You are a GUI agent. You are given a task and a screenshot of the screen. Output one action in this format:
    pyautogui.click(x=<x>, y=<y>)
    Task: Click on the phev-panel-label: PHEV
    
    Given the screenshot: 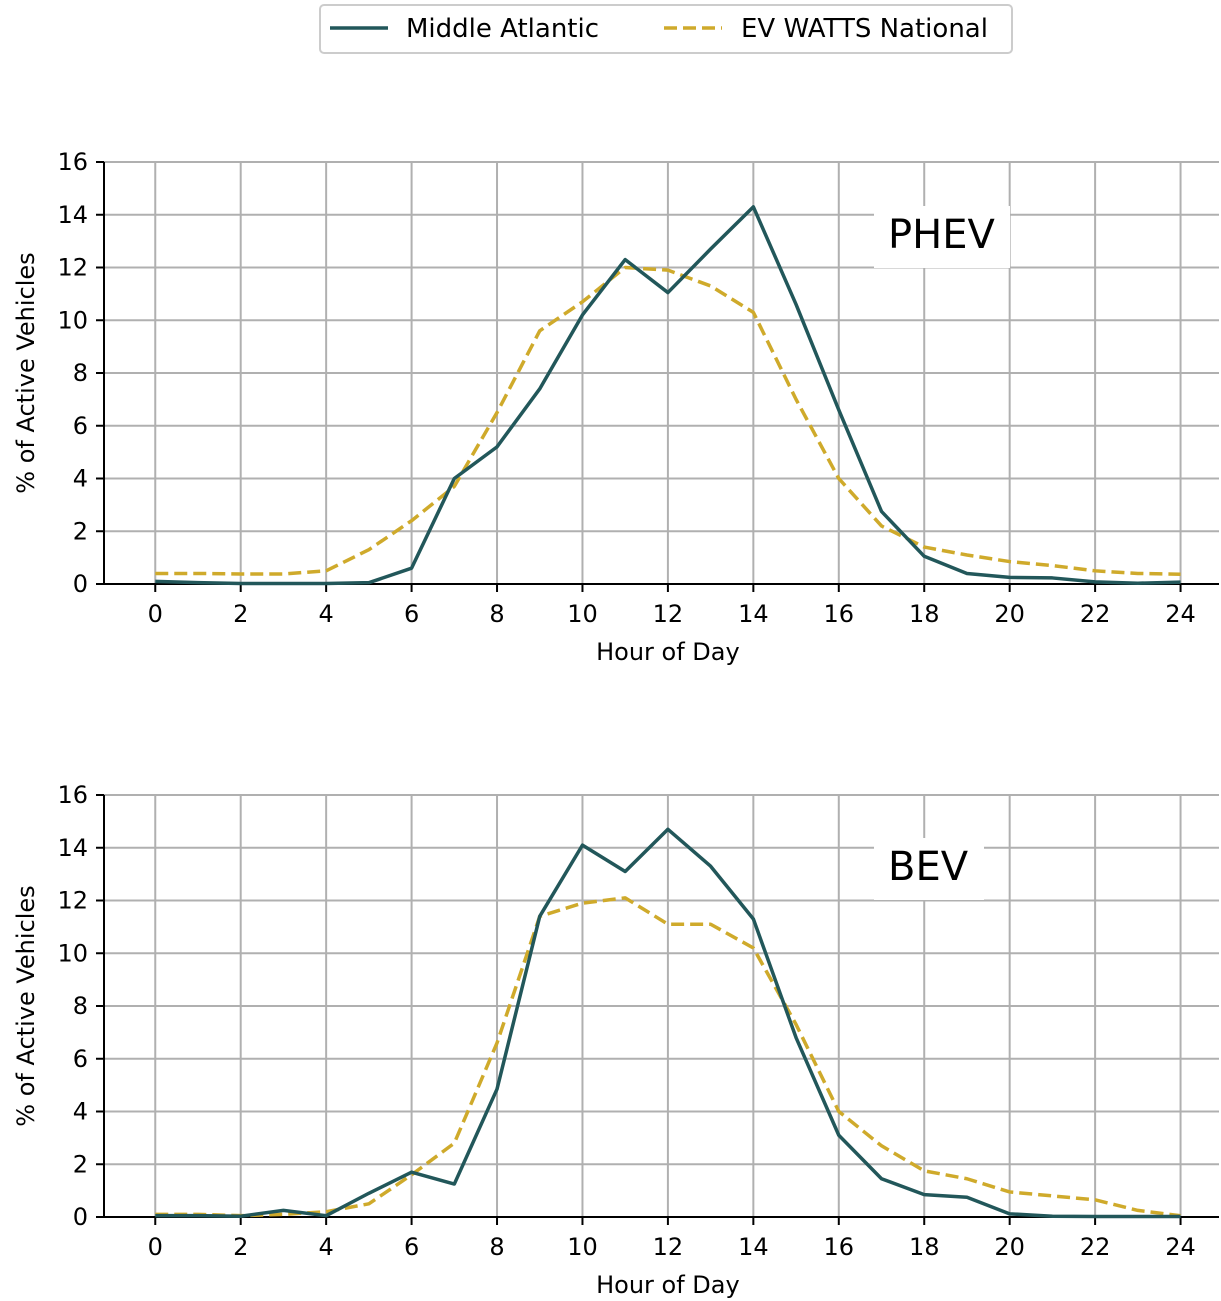 What is the action you would take?
    pyautogui.click(x=941, y=235)
    